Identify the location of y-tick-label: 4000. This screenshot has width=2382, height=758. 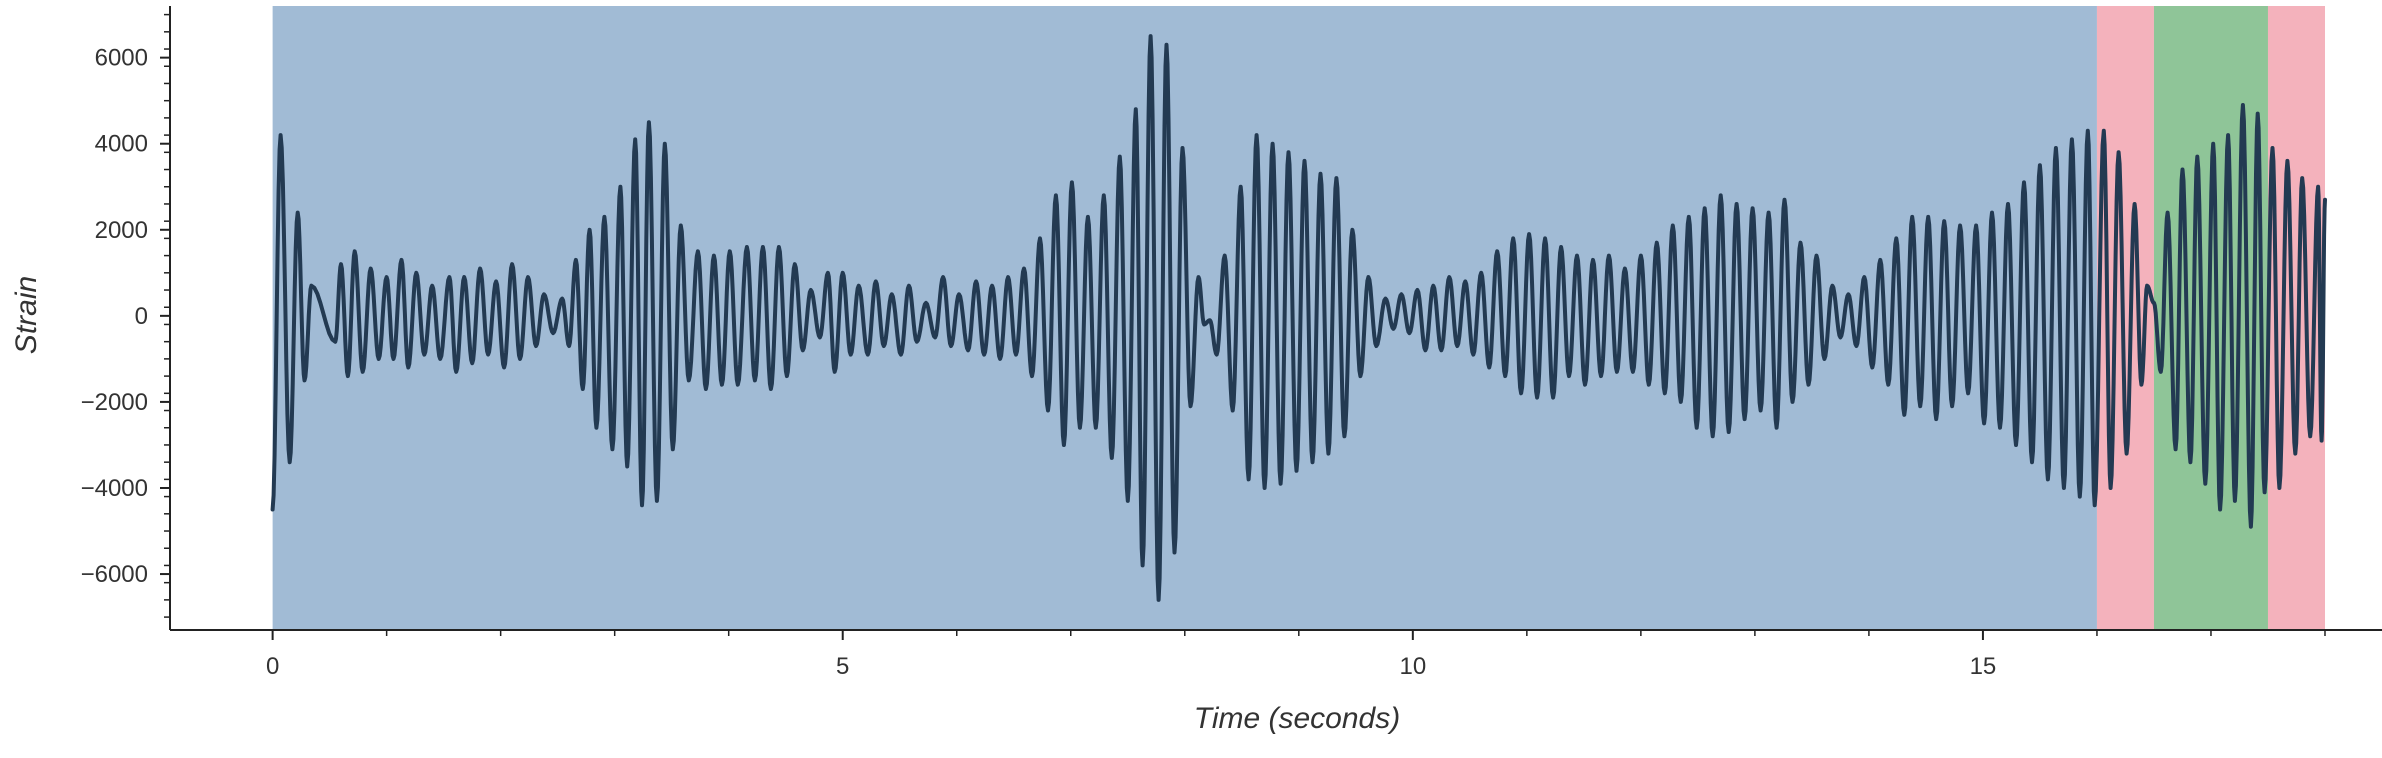
(121, 144).